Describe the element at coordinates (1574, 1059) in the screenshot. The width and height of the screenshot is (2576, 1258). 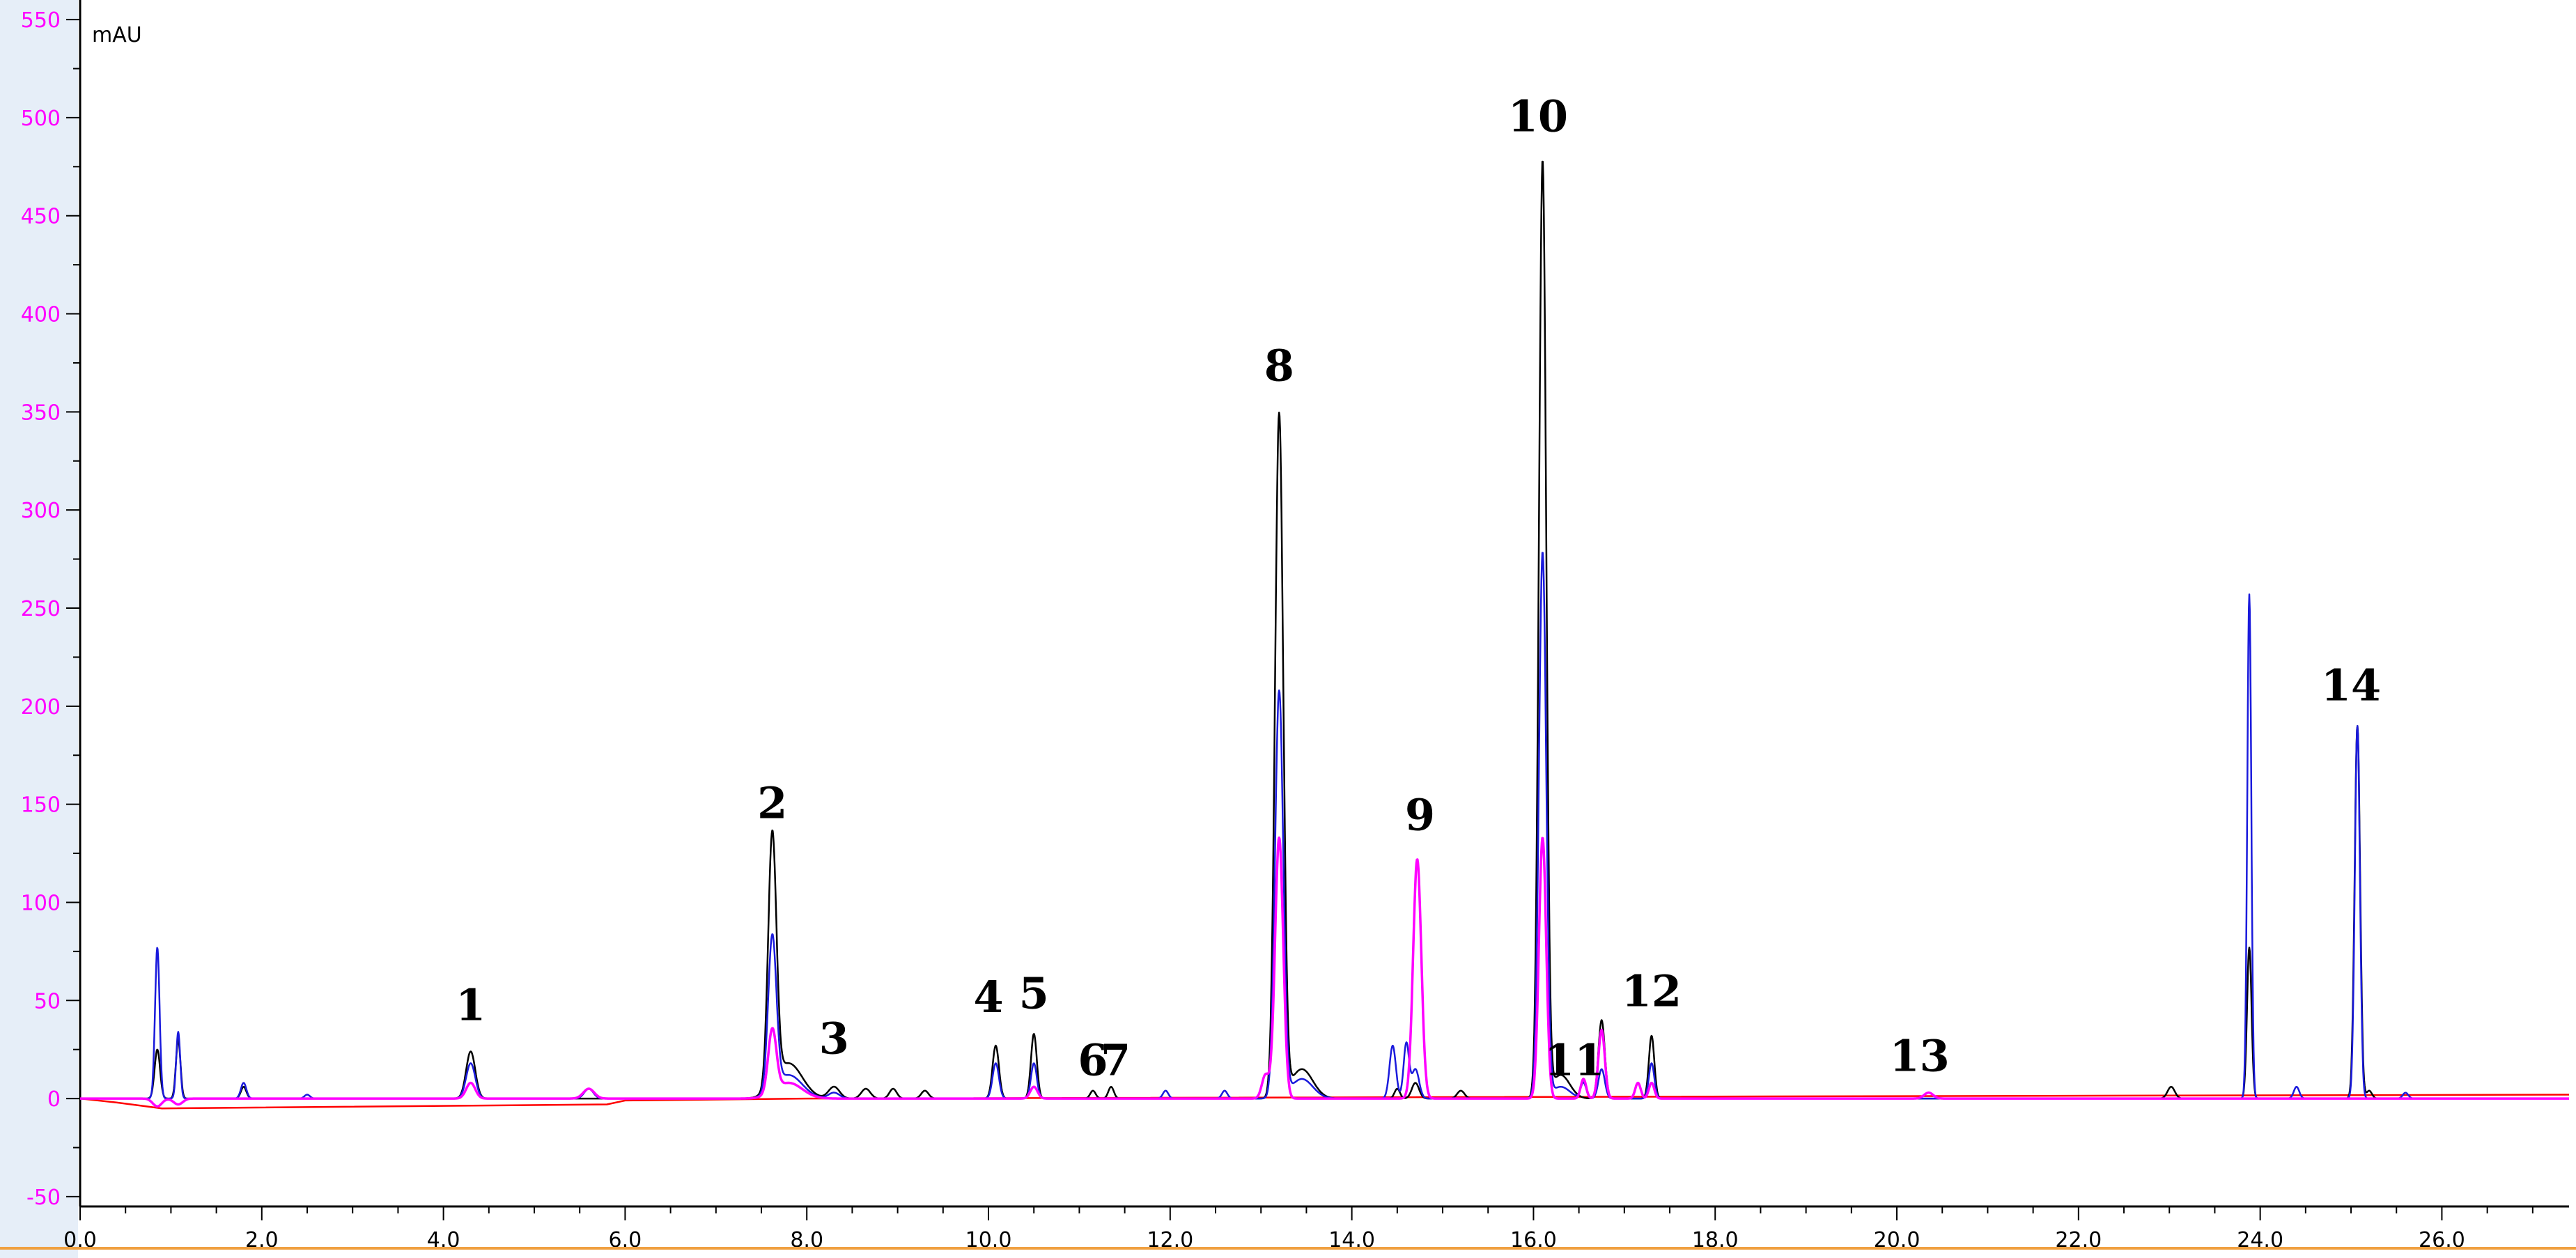
I see `peak-label: 11` at that location.